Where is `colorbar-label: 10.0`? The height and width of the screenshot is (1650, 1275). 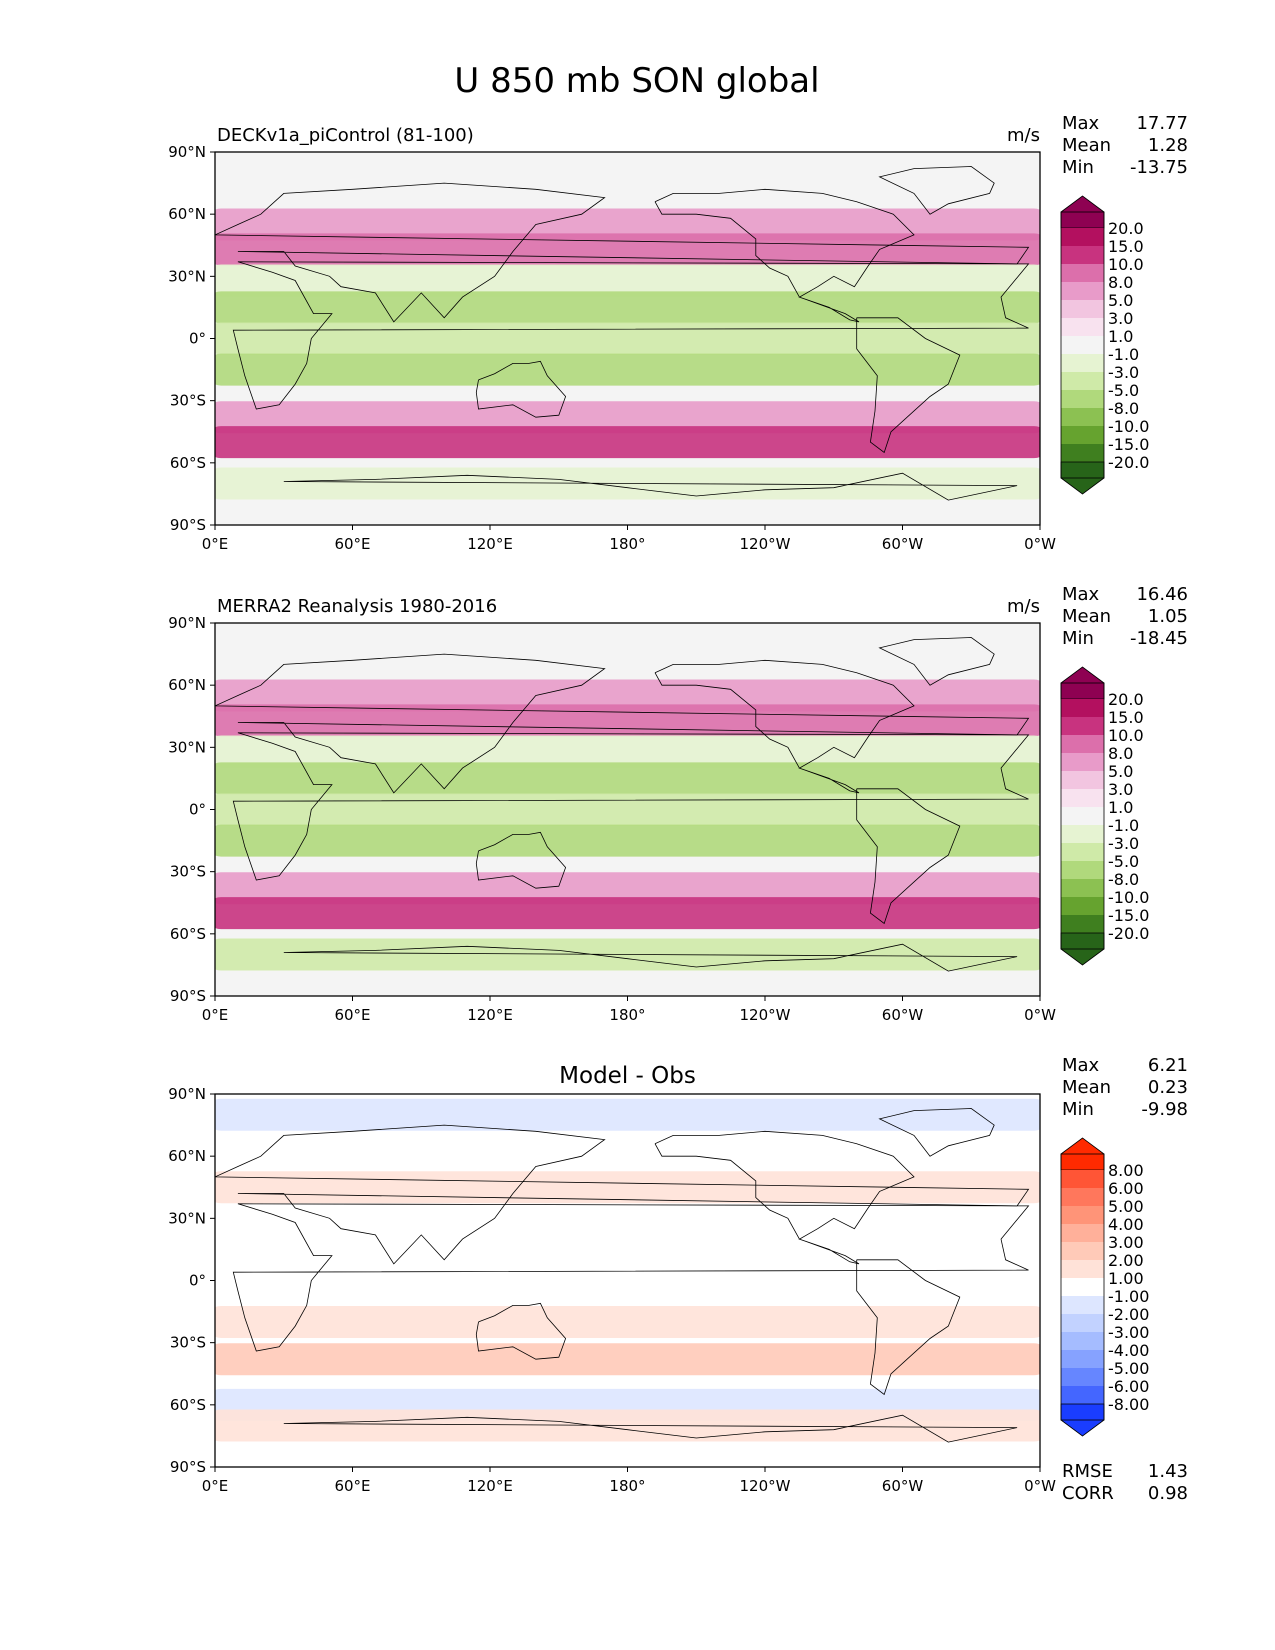
colorbar-label: 10.0 is located at coordinates (1126, 735).